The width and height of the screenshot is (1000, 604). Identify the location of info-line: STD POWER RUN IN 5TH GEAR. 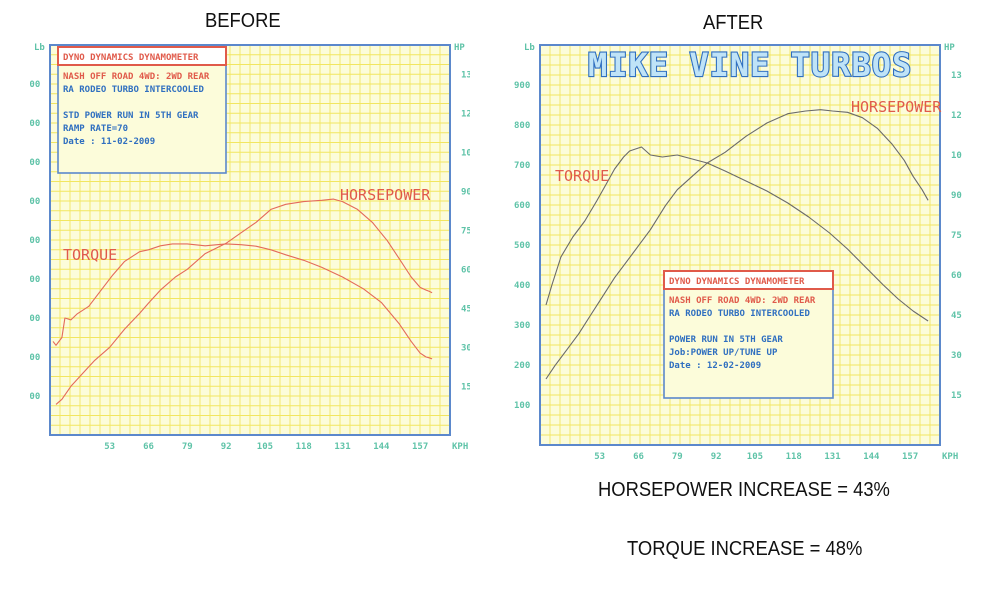
(131, 116).